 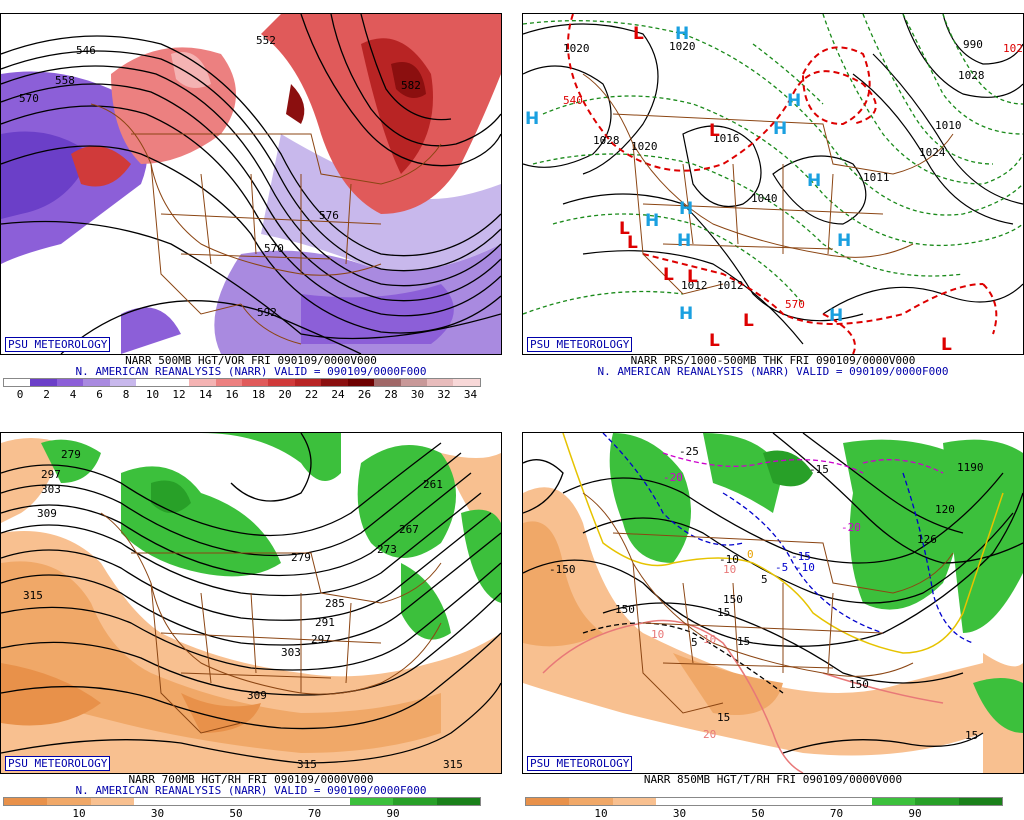 I want to click on contour-label: -20, so click(x=851, y=527).